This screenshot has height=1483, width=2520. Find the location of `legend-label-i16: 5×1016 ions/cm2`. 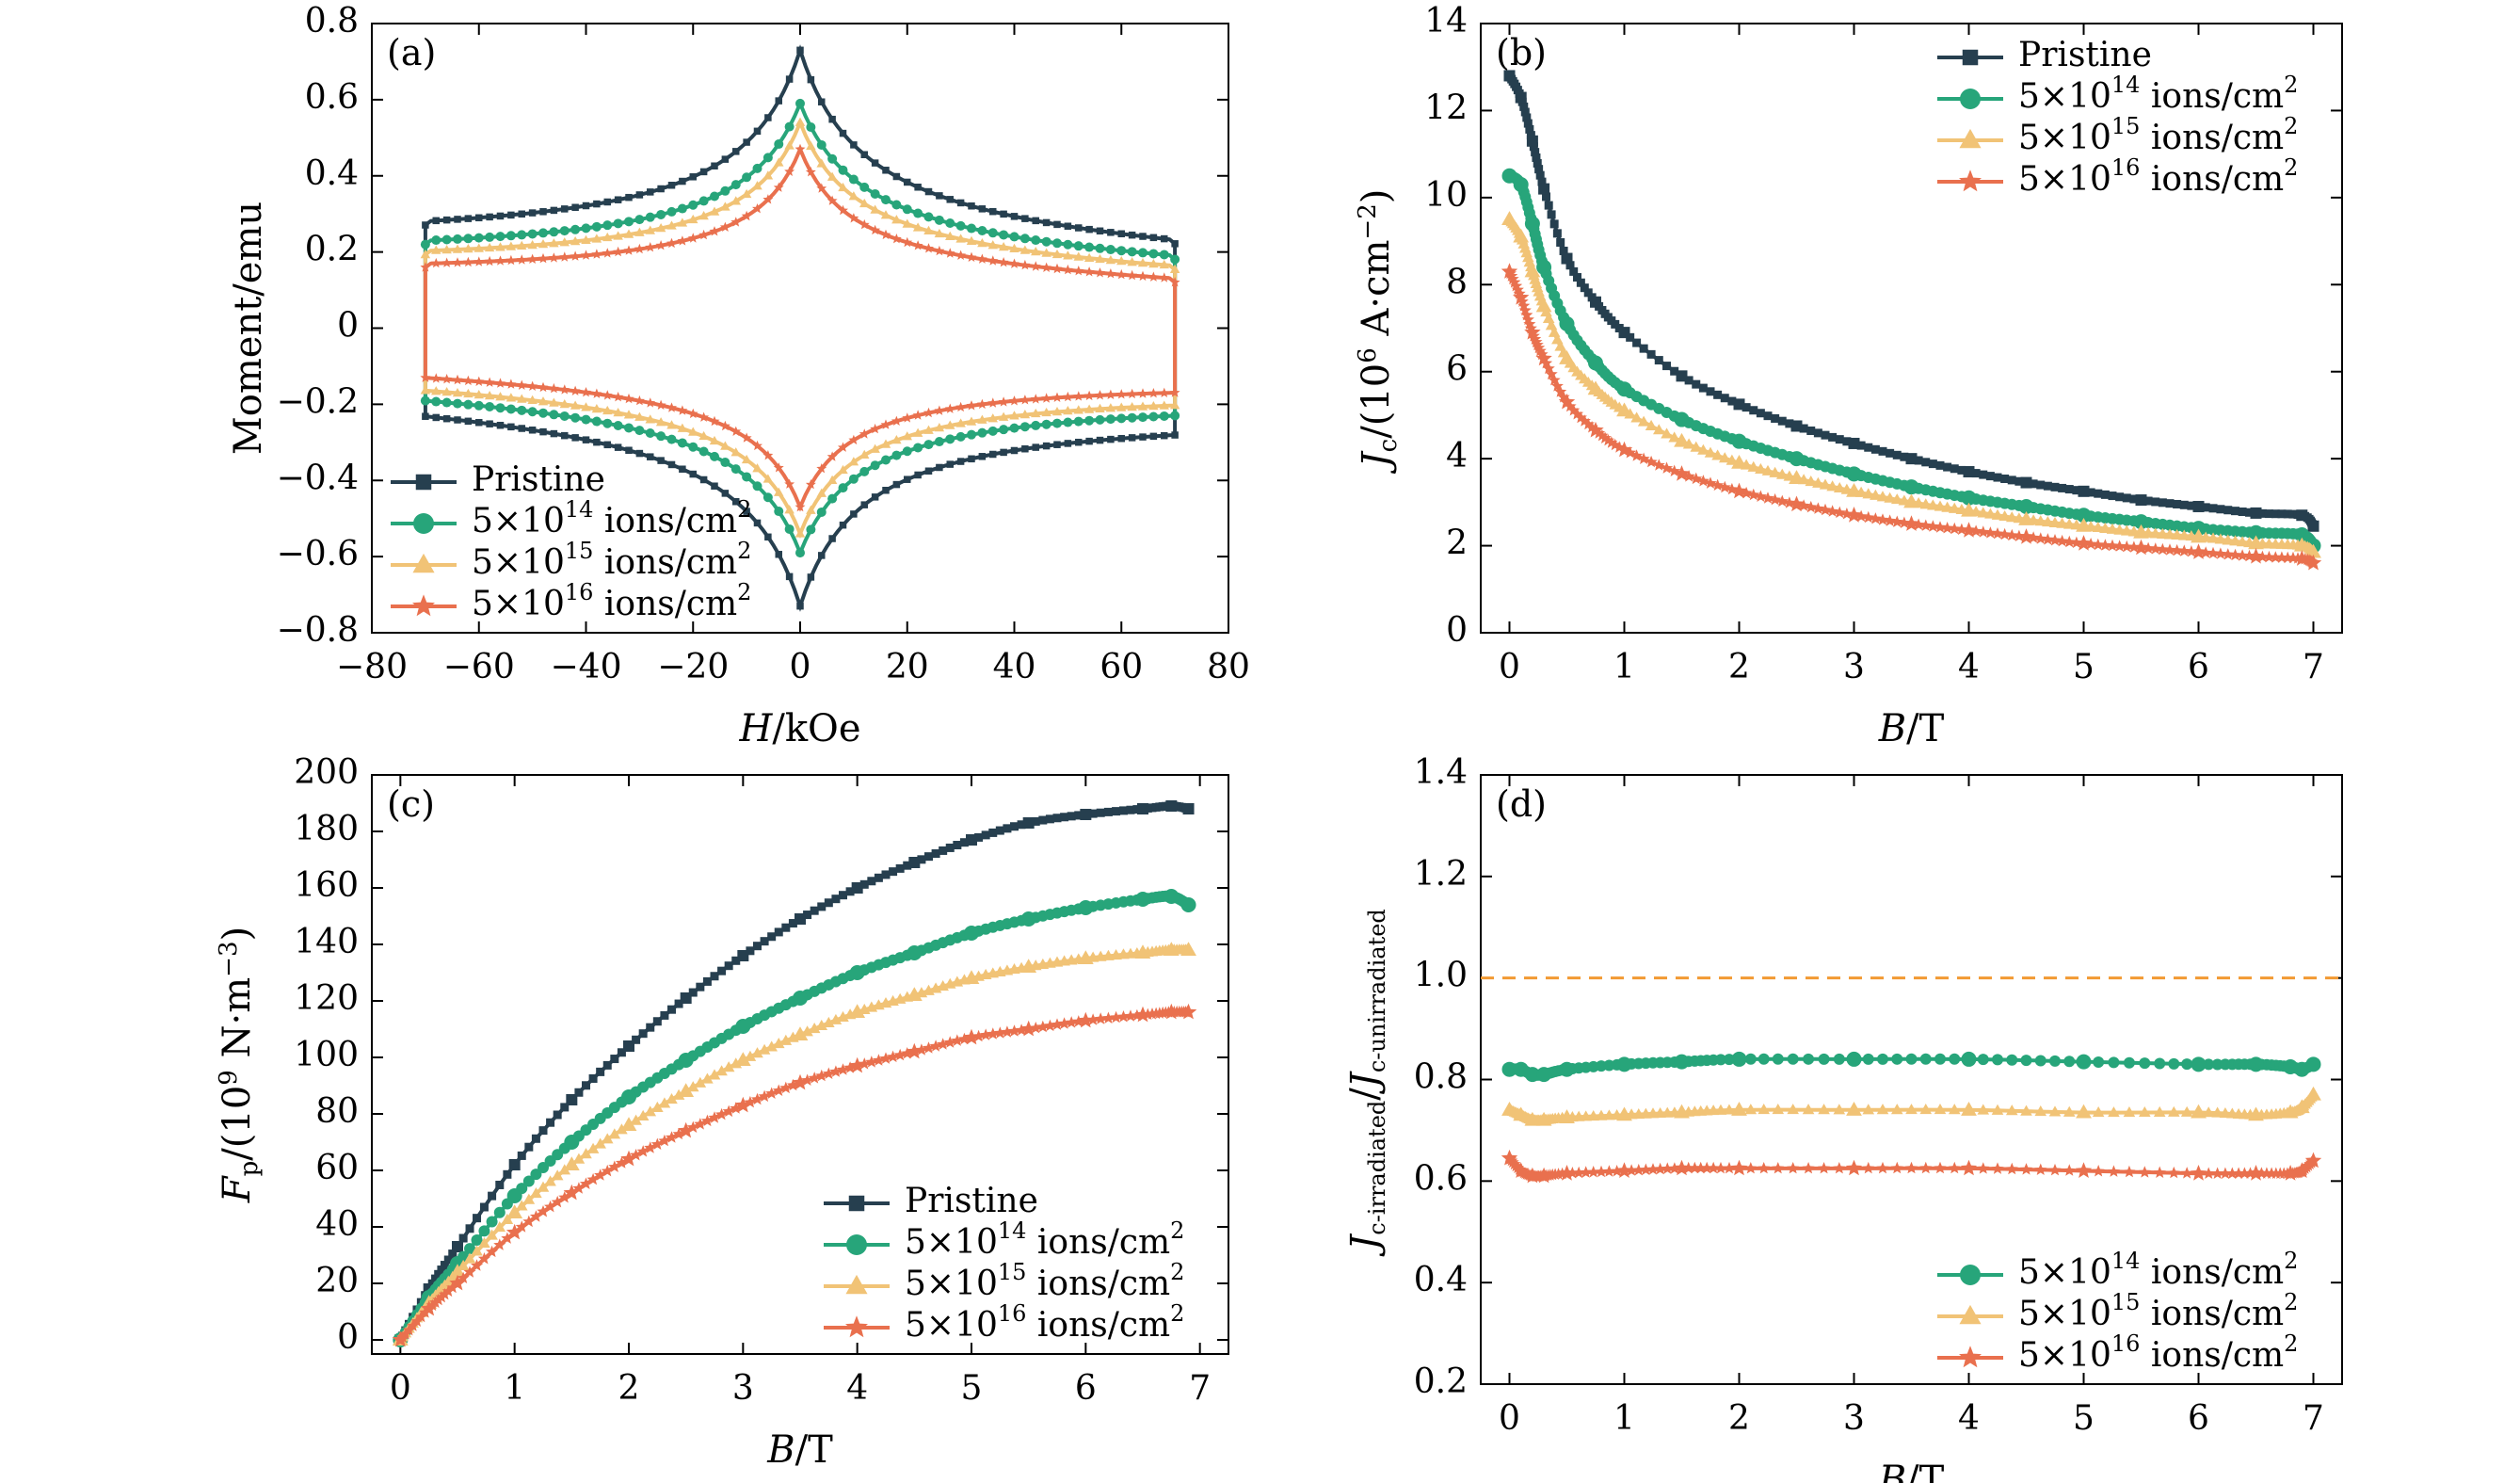

legend-label-i16: 5×1016 ions/cm2 is located at coordinates (611, 601).